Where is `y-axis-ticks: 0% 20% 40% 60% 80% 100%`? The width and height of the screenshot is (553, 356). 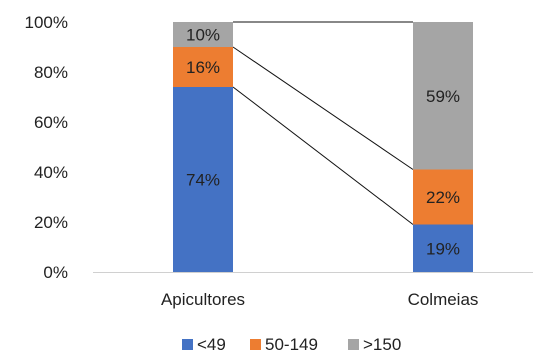
y-axis-ticks: 0% 20% 40% 60% 80% 100% is located at coordinates (46, 147).